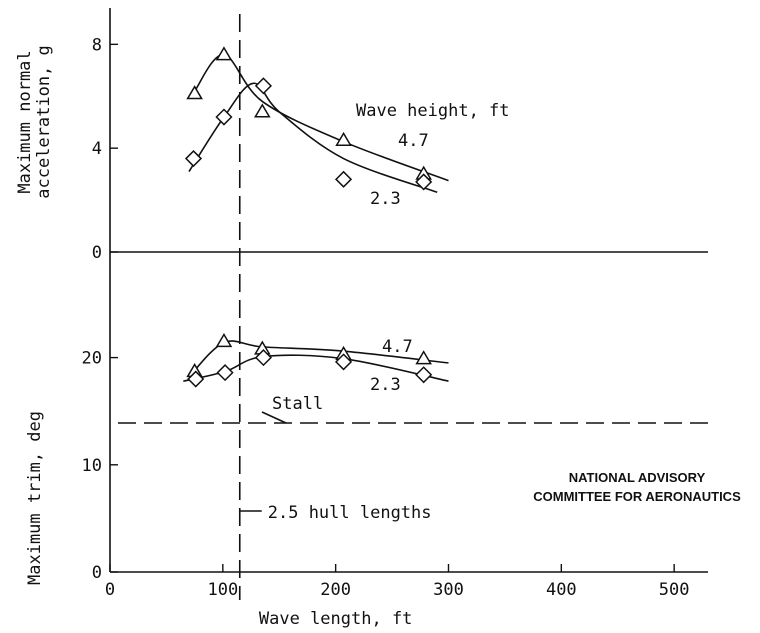 This screenshot has height=633, width=760. I want to click on trim-y-tick-label: 20, so click(92, 359).